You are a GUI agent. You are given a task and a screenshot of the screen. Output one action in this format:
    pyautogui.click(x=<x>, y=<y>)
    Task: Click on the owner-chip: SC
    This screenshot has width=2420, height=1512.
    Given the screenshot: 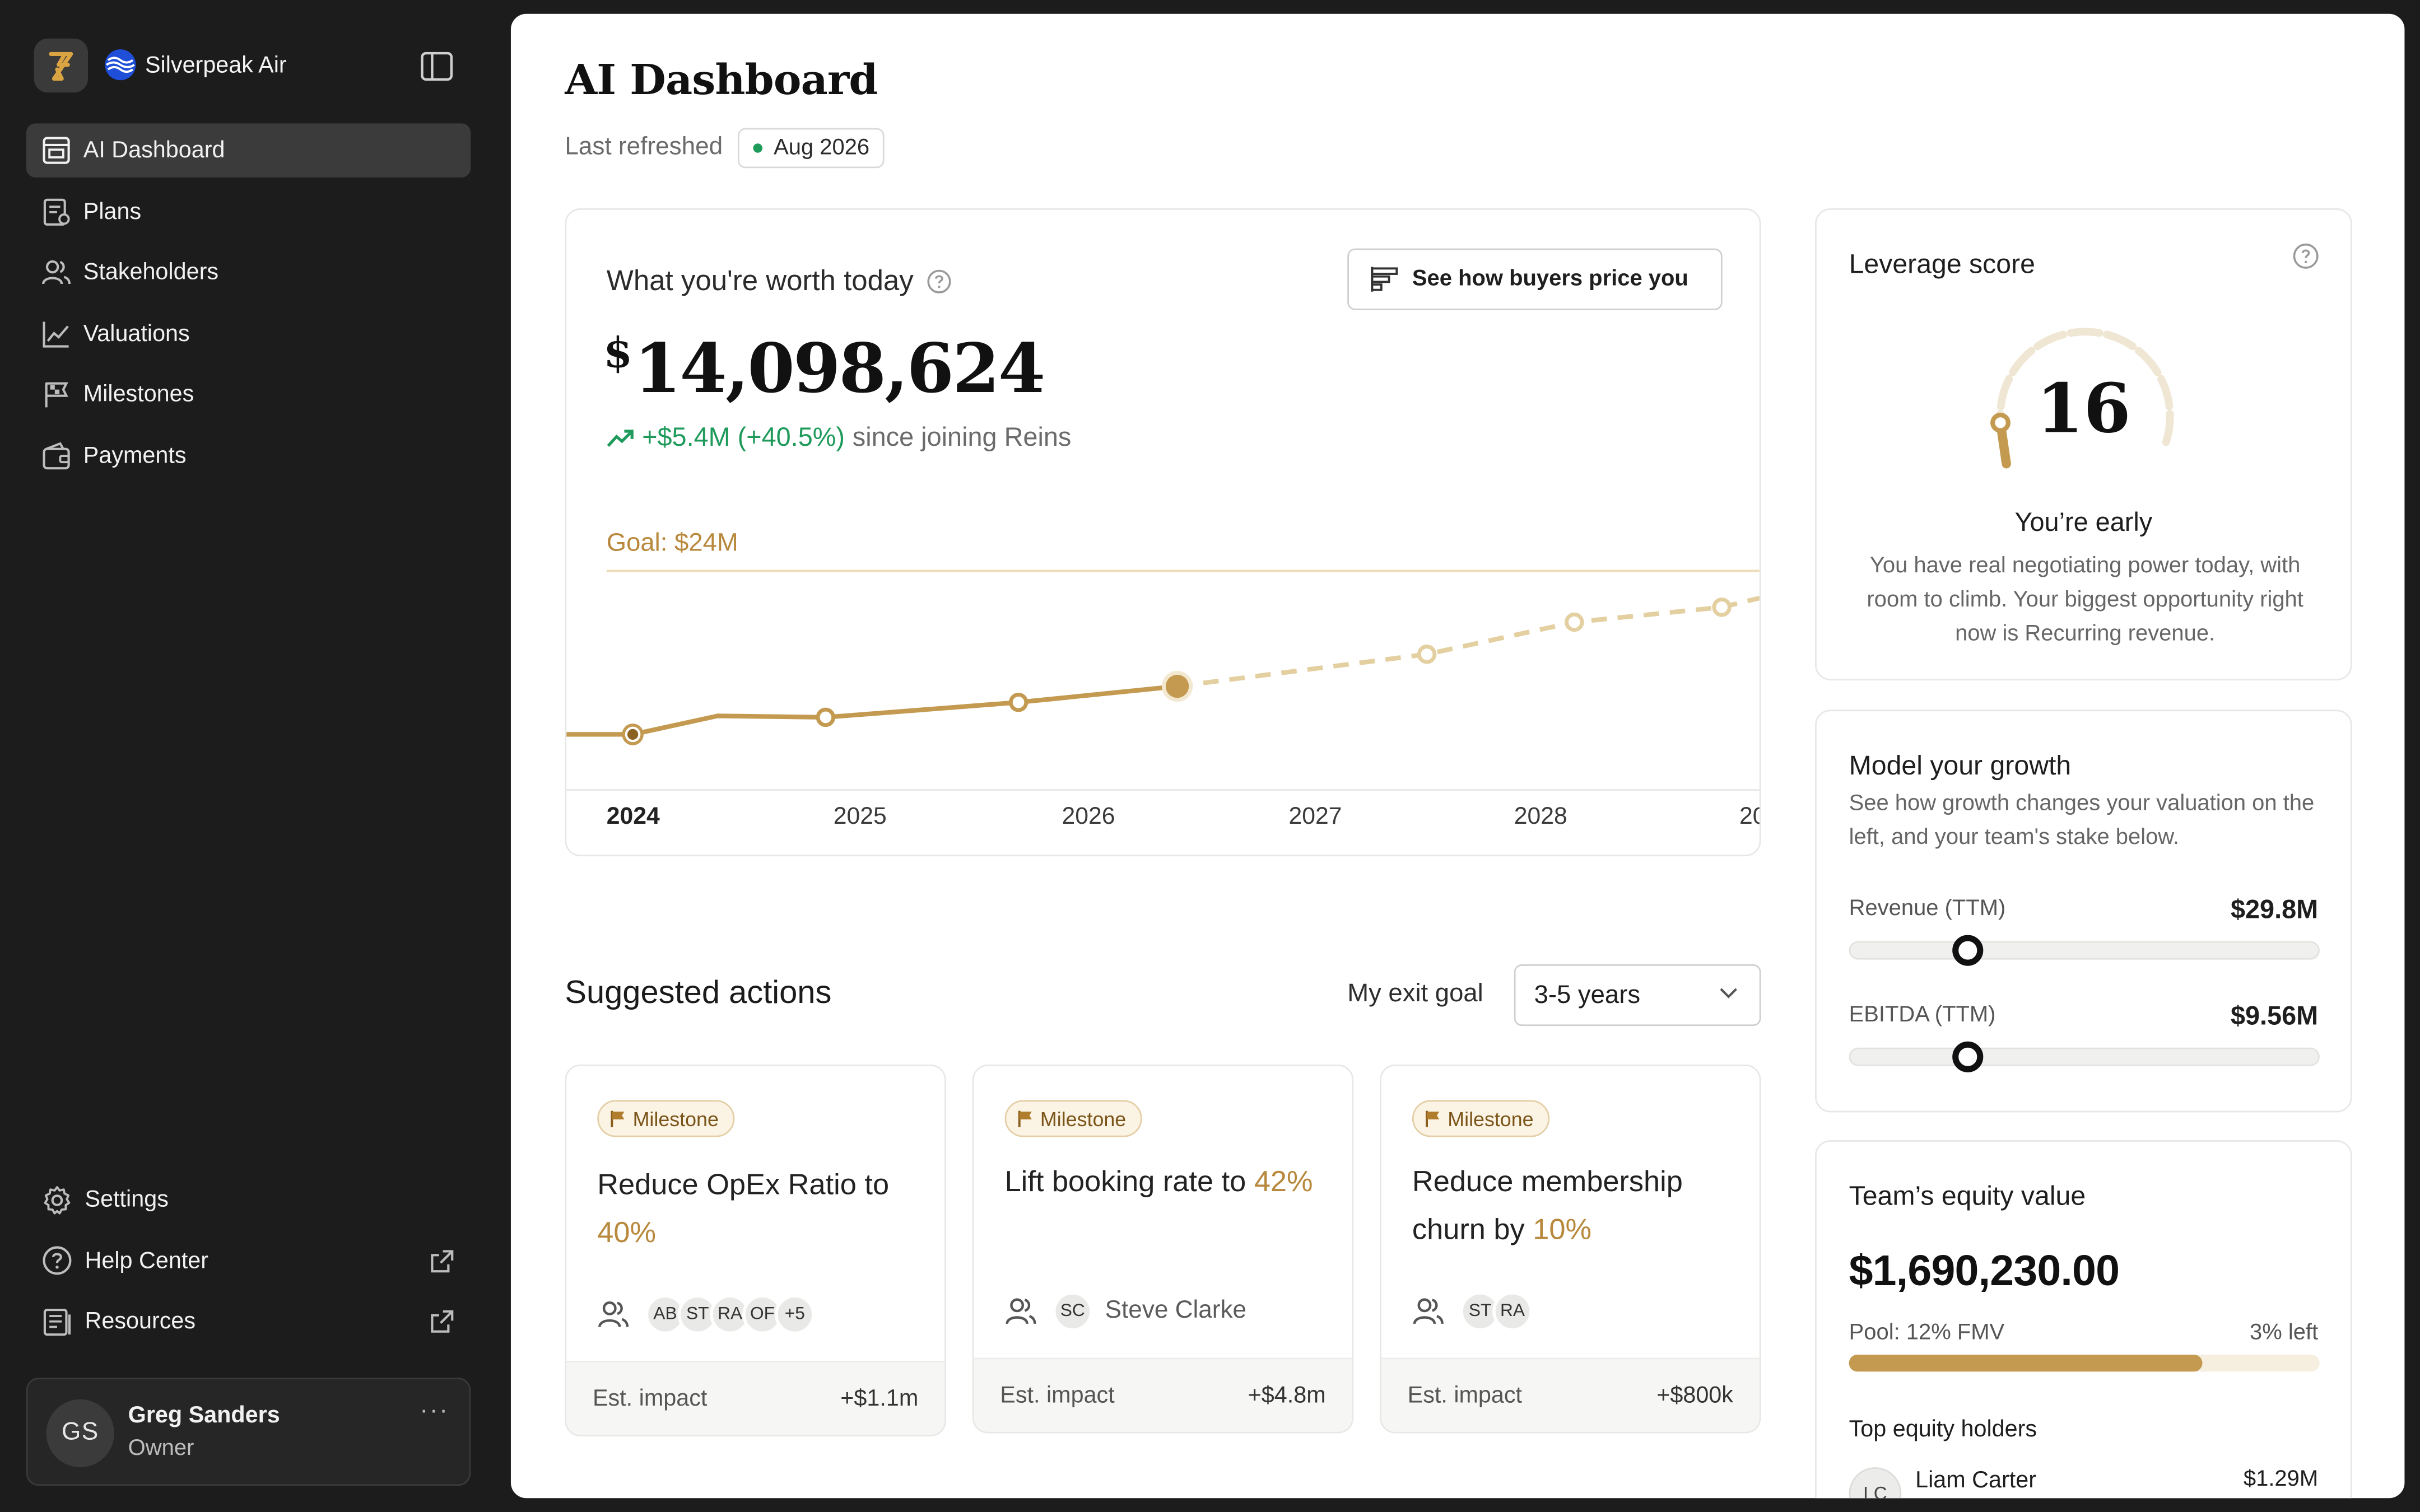 What is the action you would take?
    pyautogui.click(x=1072, y=1312)
    